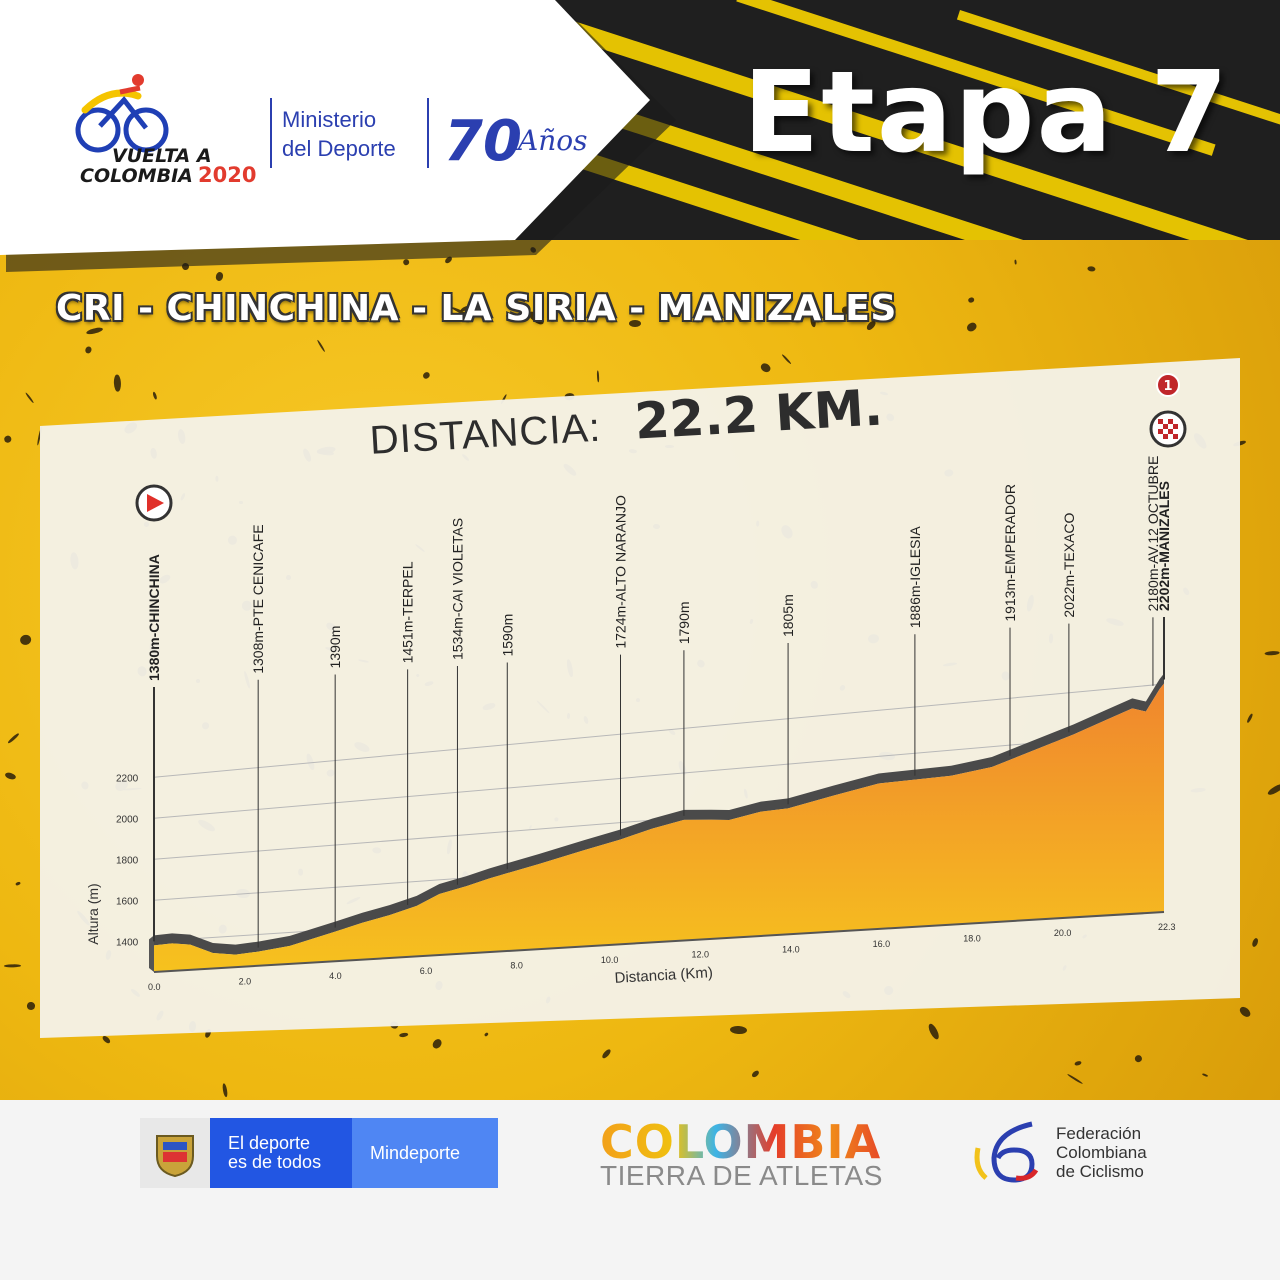 This screenshot has width=1280, height=1280. Describe the element at coordinates (127, 942) in the screenshot. I see `y-tick-label: 1400` at that location.